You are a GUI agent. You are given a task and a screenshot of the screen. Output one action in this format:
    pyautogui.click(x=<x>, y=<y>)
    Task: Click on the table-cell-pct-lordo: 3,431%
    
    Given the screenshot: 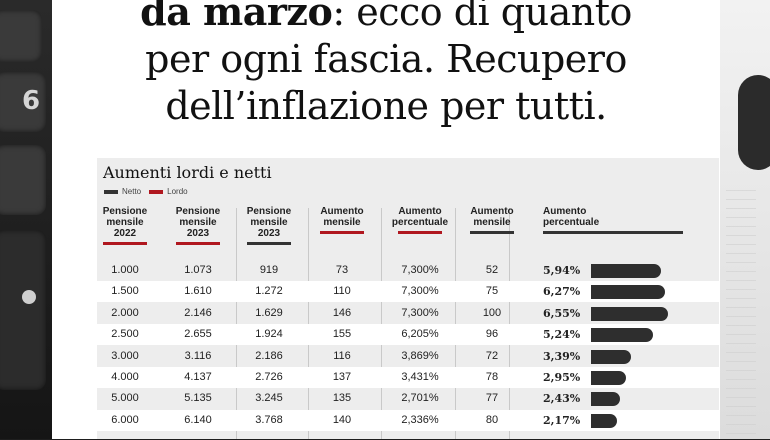 What is the action you would take?
    pyautogui.click(x=420, y=377)
    